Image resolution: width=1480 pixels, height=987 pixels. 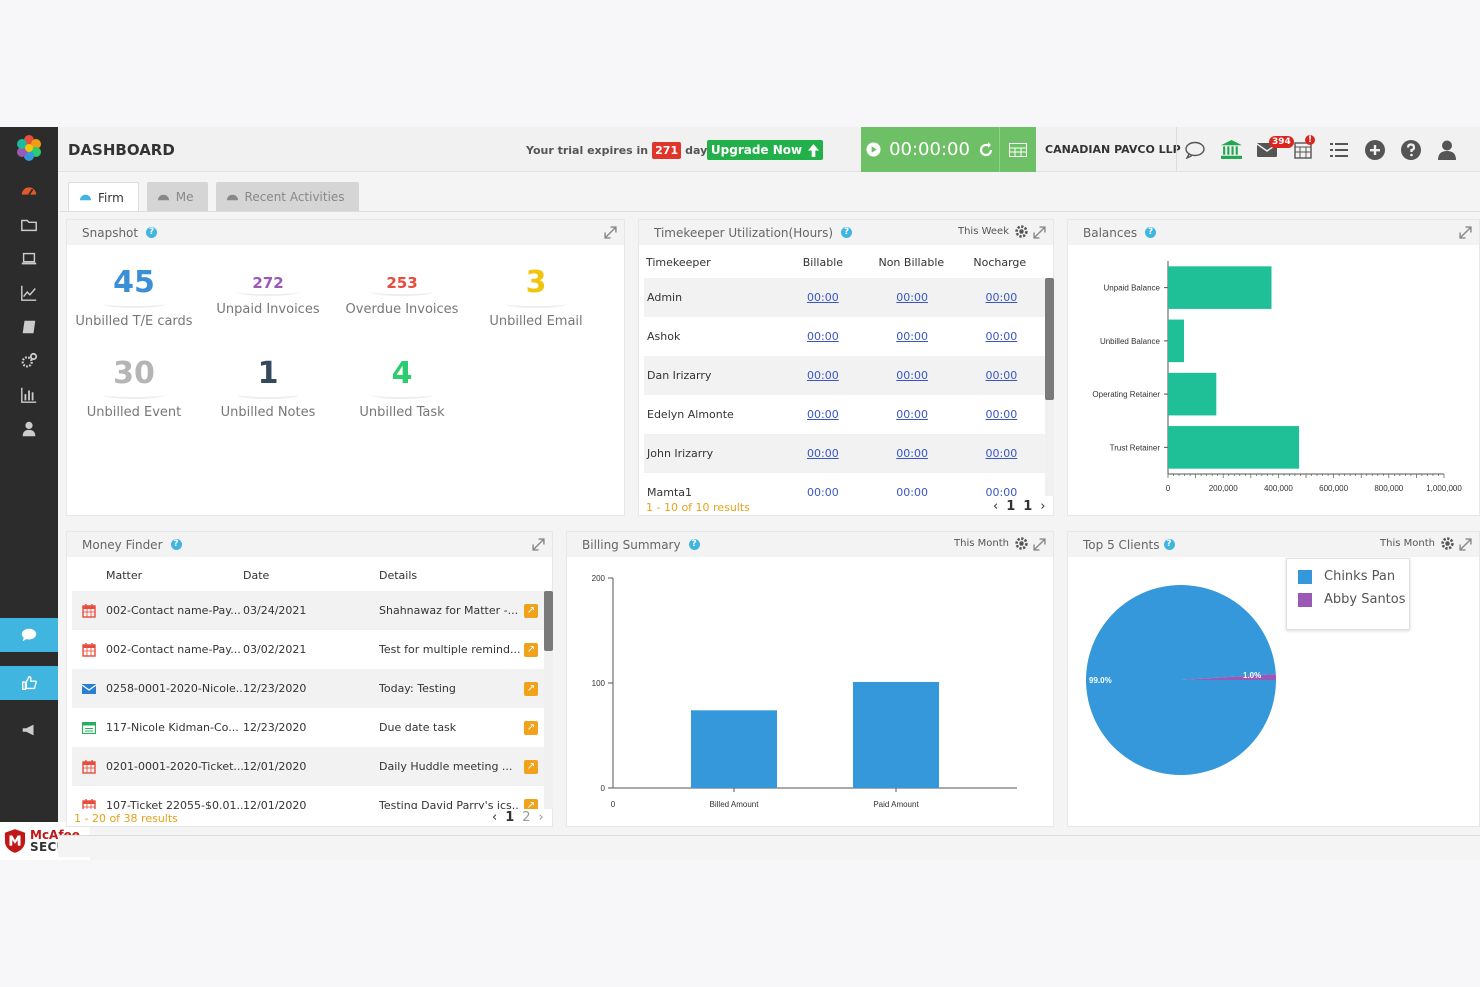 I want to click on bank-button, so click(x=1231, y=149).